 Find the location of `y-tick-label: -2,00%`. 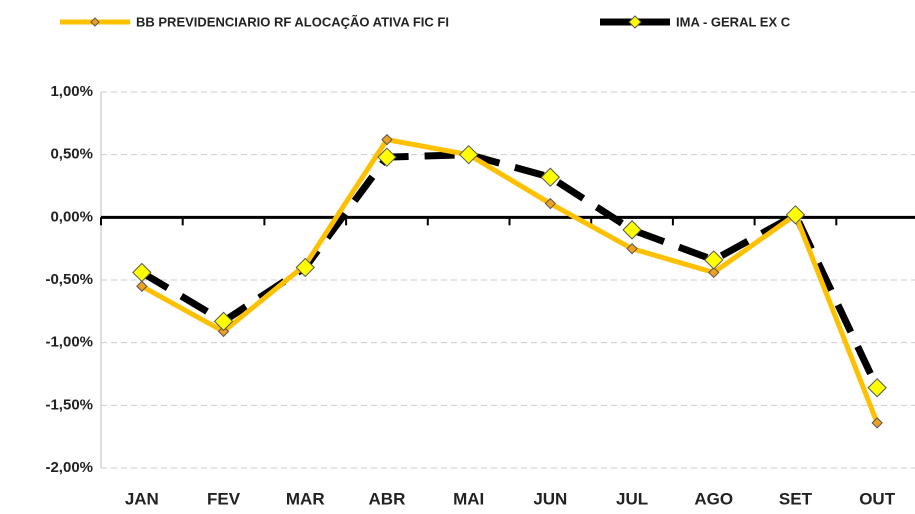

y-tick-label: -2,00% is located at coordinates (69, 467).